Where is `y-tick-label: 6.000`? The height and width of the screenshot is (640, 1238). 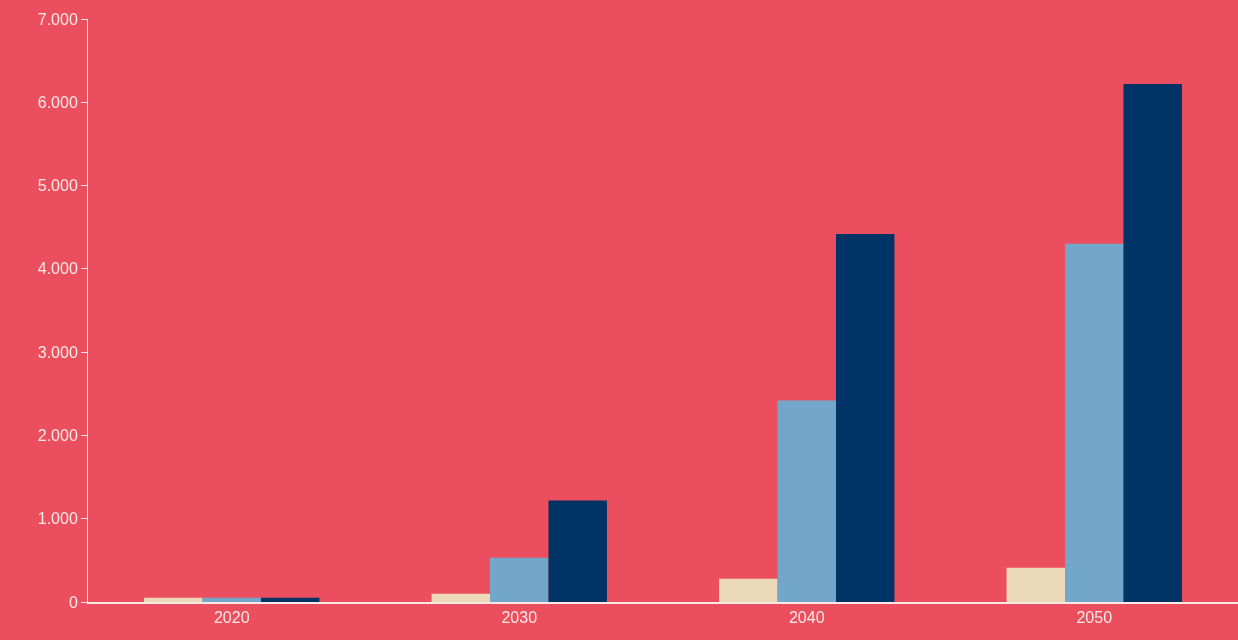
y-tick-label: 6.000 is located at coordinates (57, 102).